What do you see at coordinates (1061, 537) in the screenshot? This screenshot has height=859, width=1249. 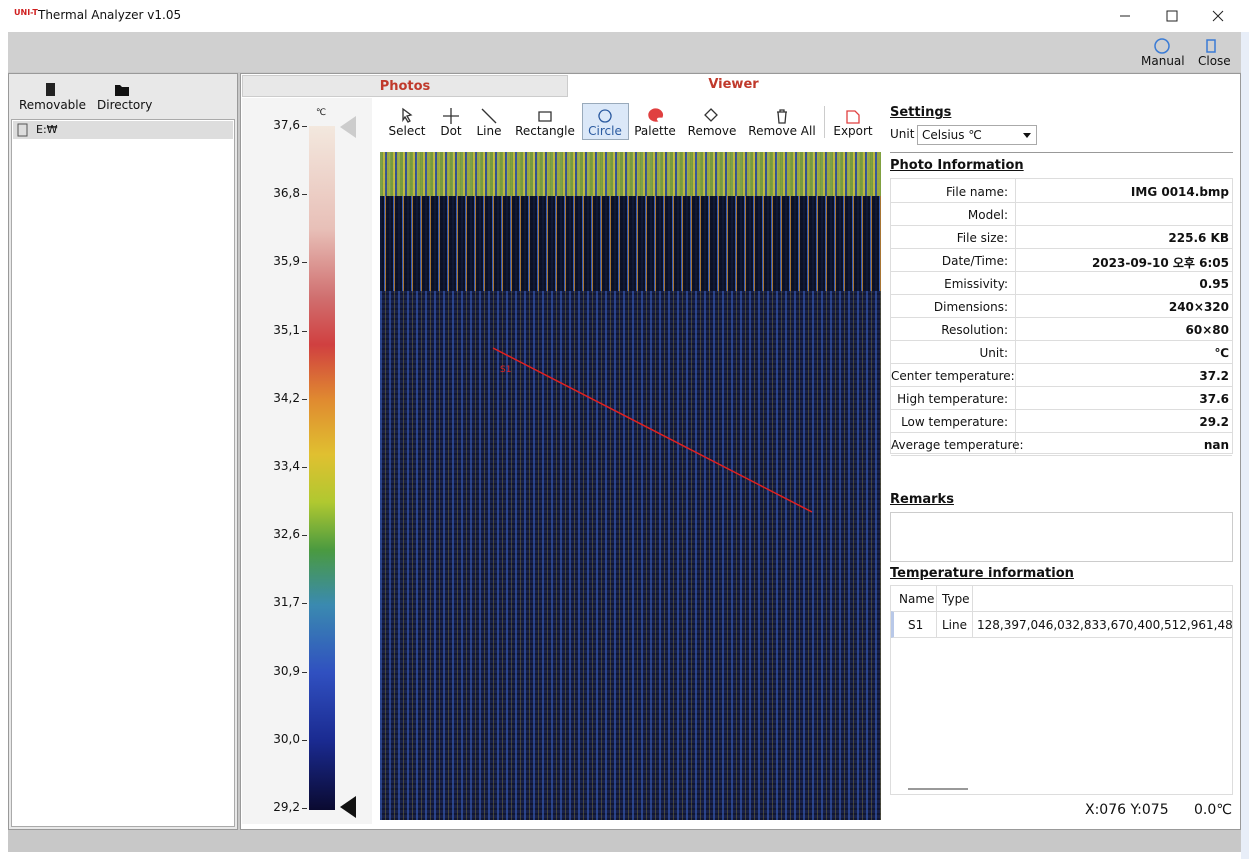 I see `remarks-box` at bounding box center [1061, 537].